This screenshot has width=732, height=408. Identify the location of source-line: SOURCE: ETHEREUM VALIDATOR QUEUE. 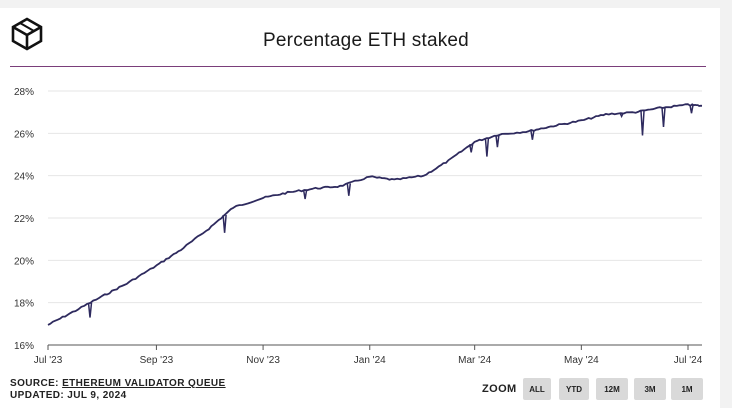
(118, 383).